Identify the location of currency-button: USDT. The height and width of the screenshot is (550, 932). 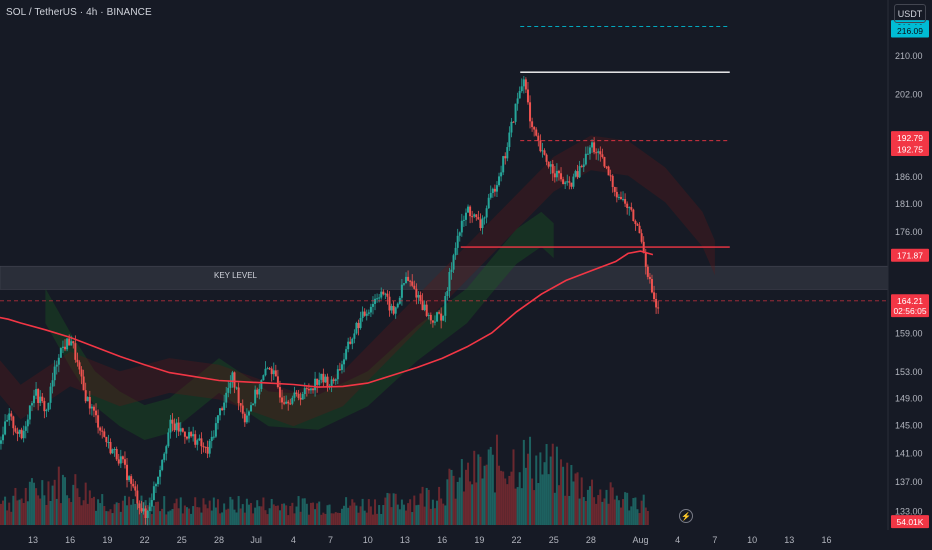
(910, 13).